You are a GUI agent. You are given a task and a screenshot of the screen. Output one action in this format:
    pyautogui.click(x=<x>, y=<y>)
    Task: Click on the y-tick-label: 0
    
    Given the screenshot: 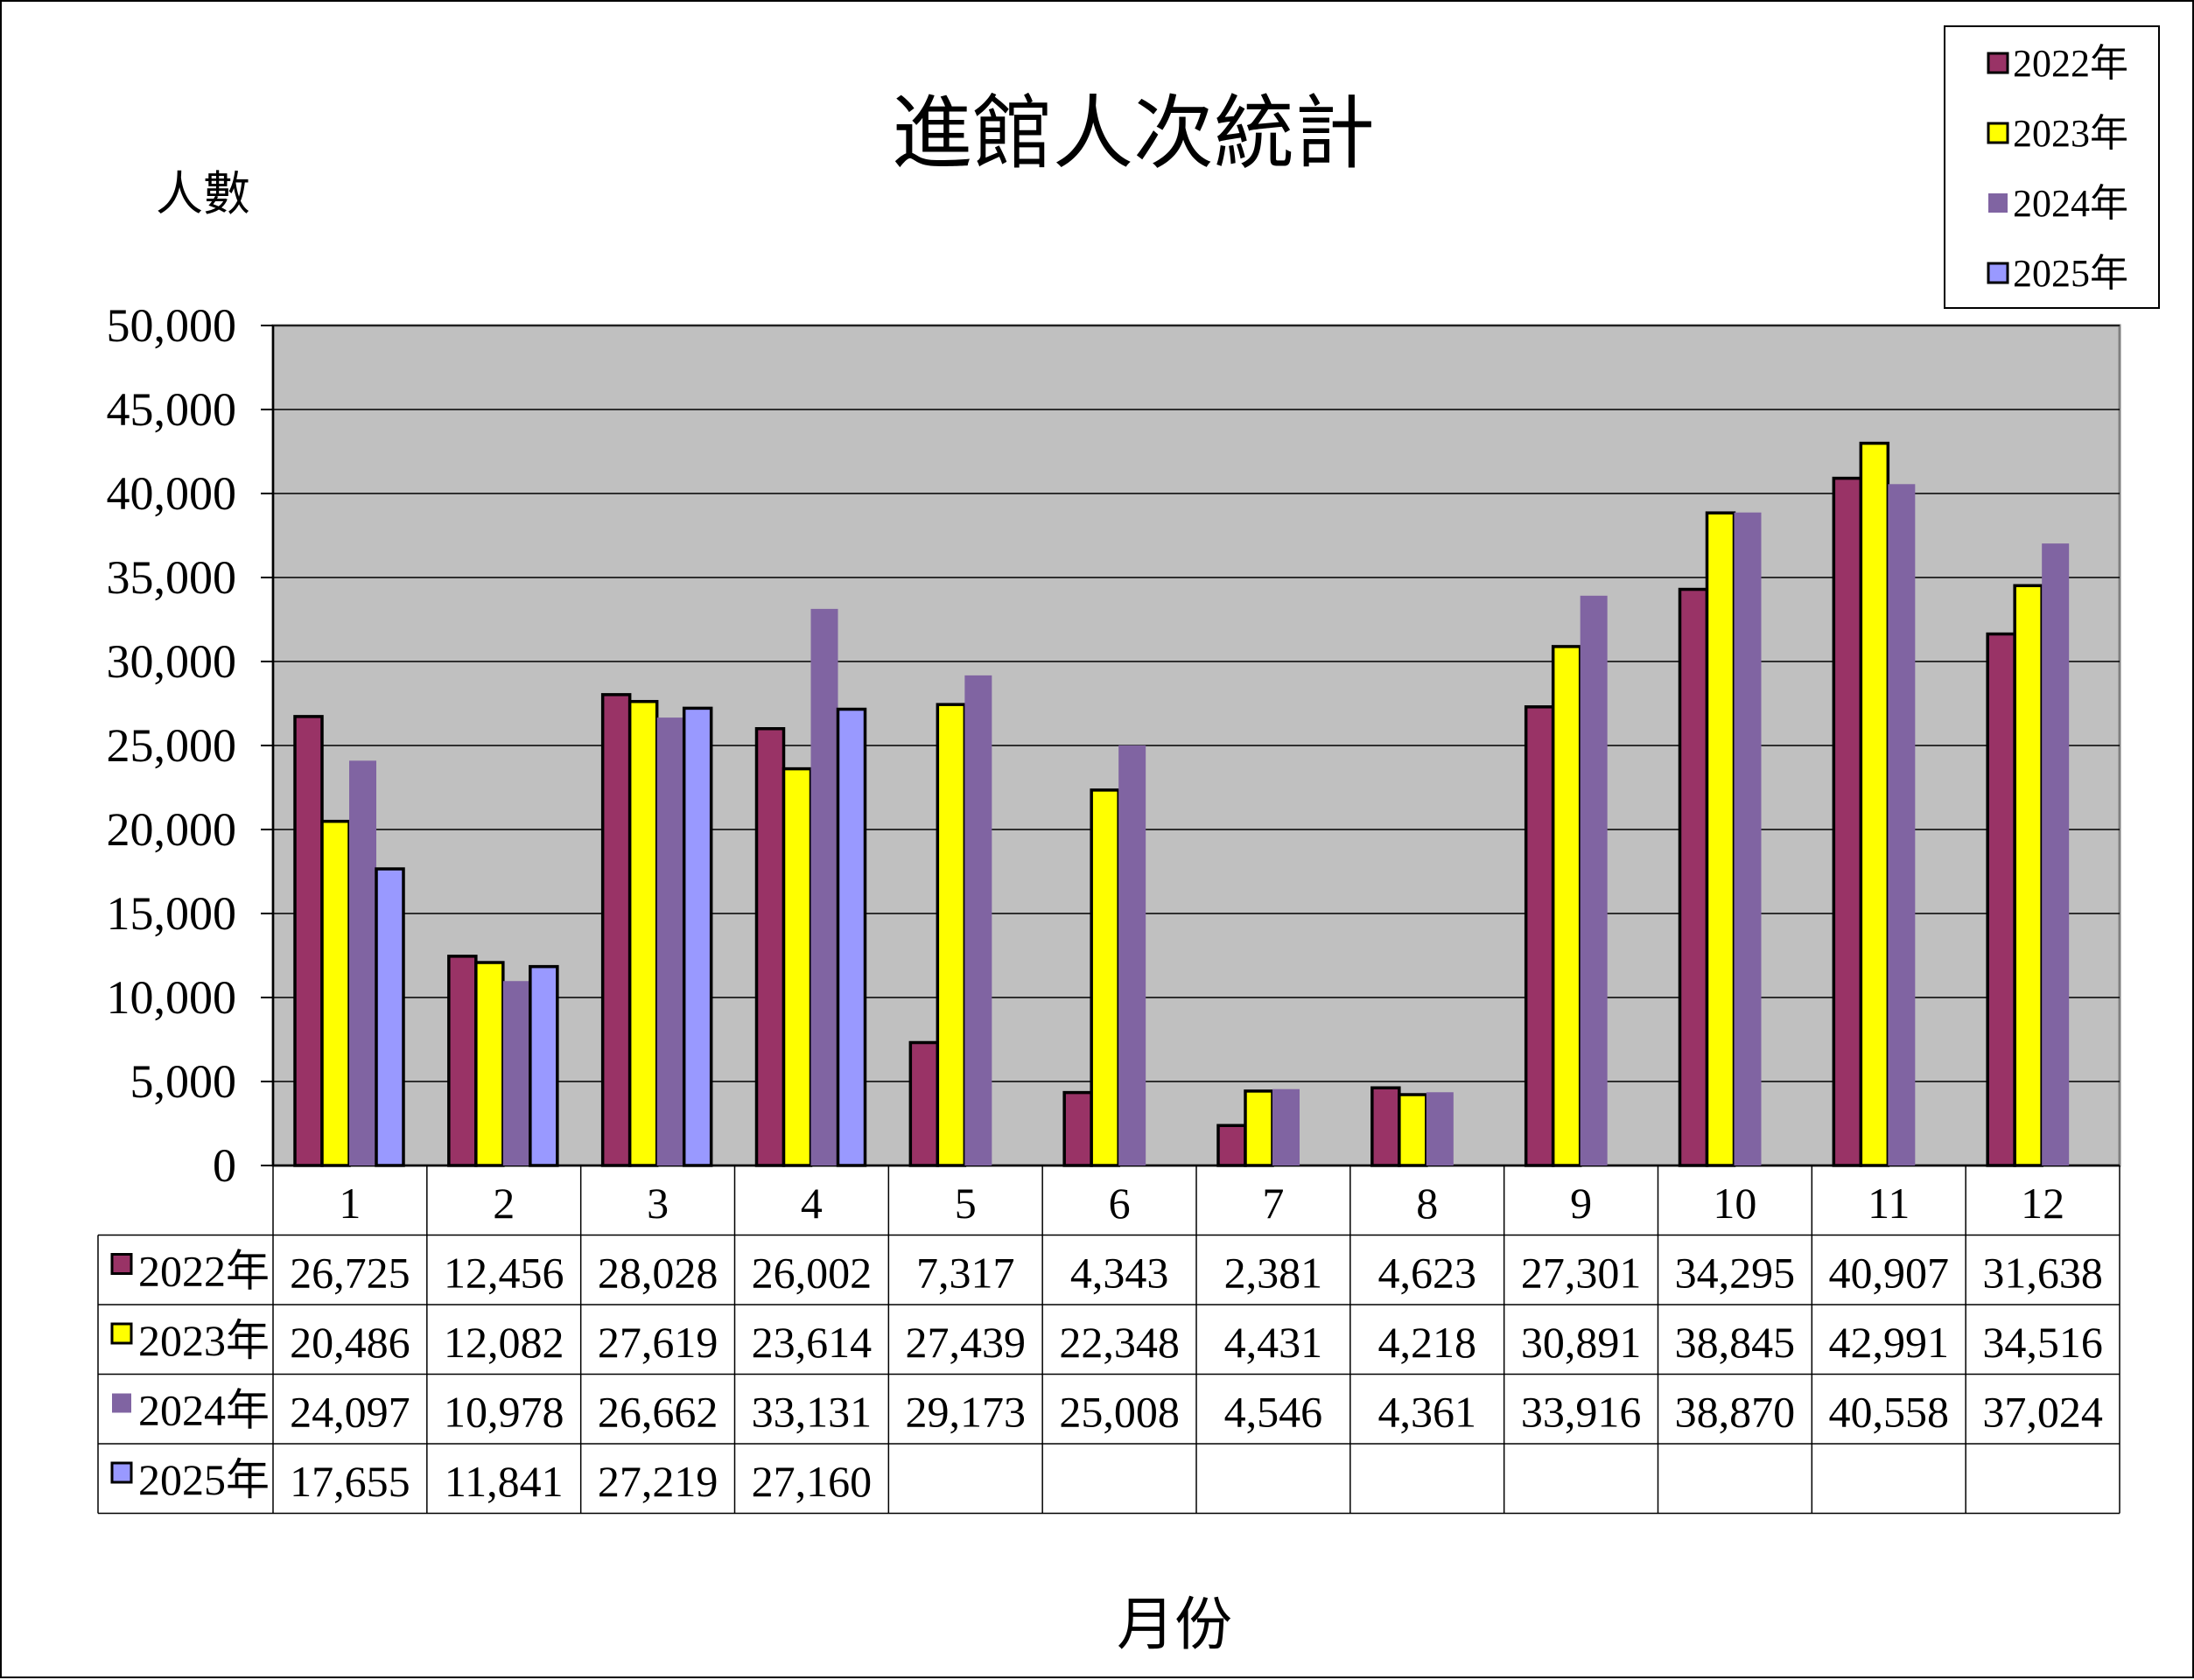 What is the action you would take?
    pyautogui.click(x=224, y=1165)
    